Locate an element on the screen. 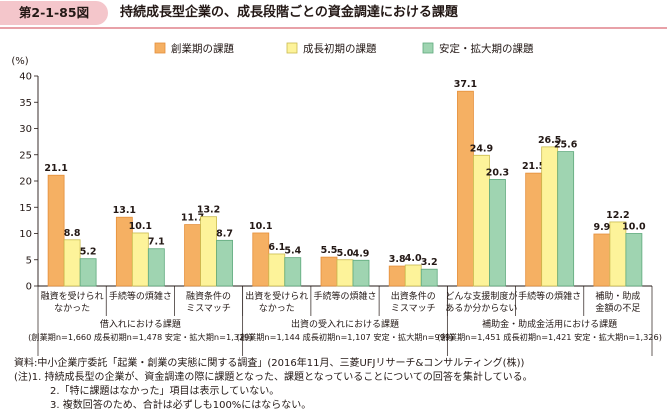  data-label: 5.0 is located at coordinates (345, 253).